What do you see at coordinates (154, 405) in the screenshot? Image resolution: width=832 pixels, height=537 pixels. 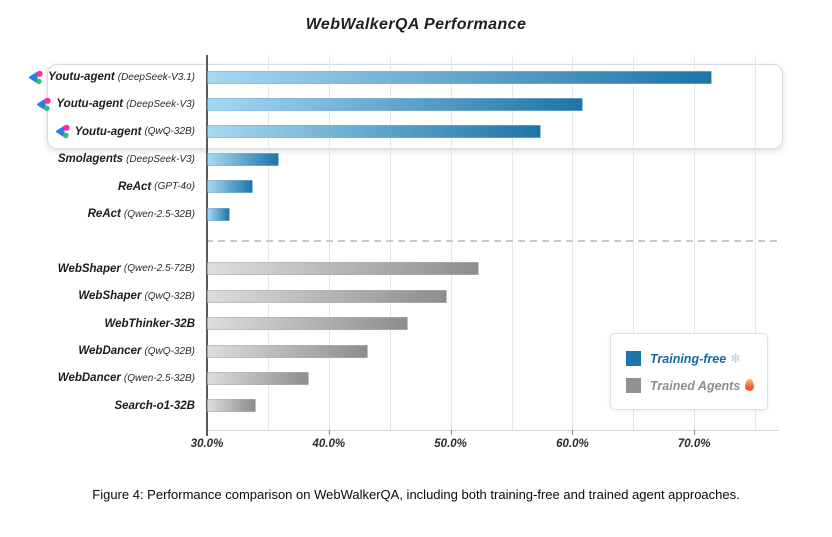 I see `agent-name: Search-o1-32B` at bounding box center [154, 405].